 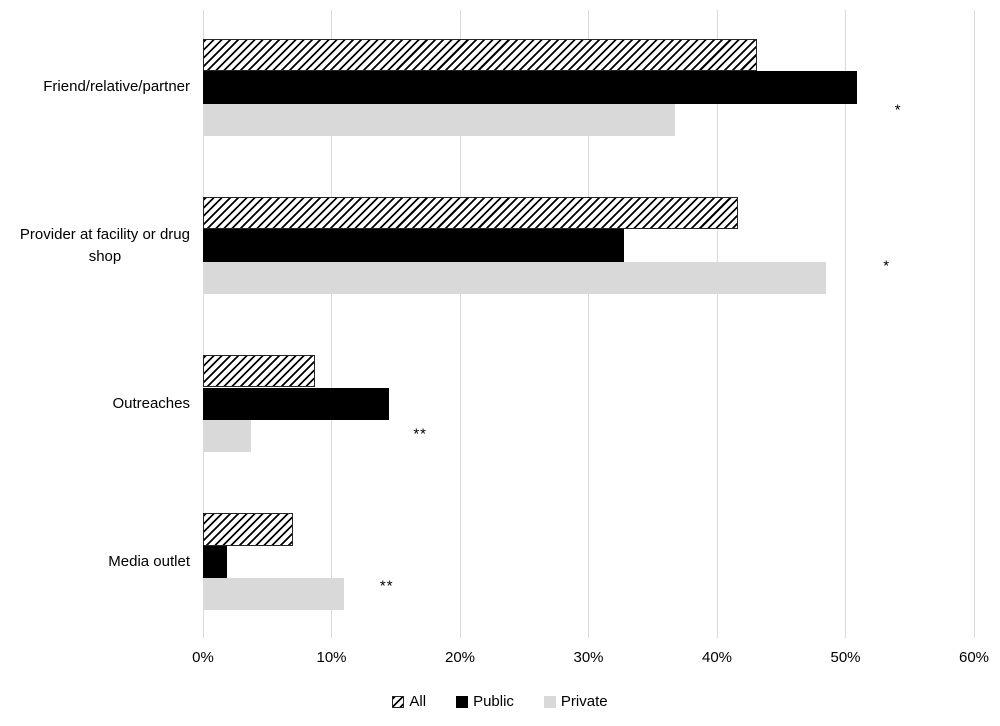 I want to click on x-axis-tick-label: 50%, so click(x=845, y=657).